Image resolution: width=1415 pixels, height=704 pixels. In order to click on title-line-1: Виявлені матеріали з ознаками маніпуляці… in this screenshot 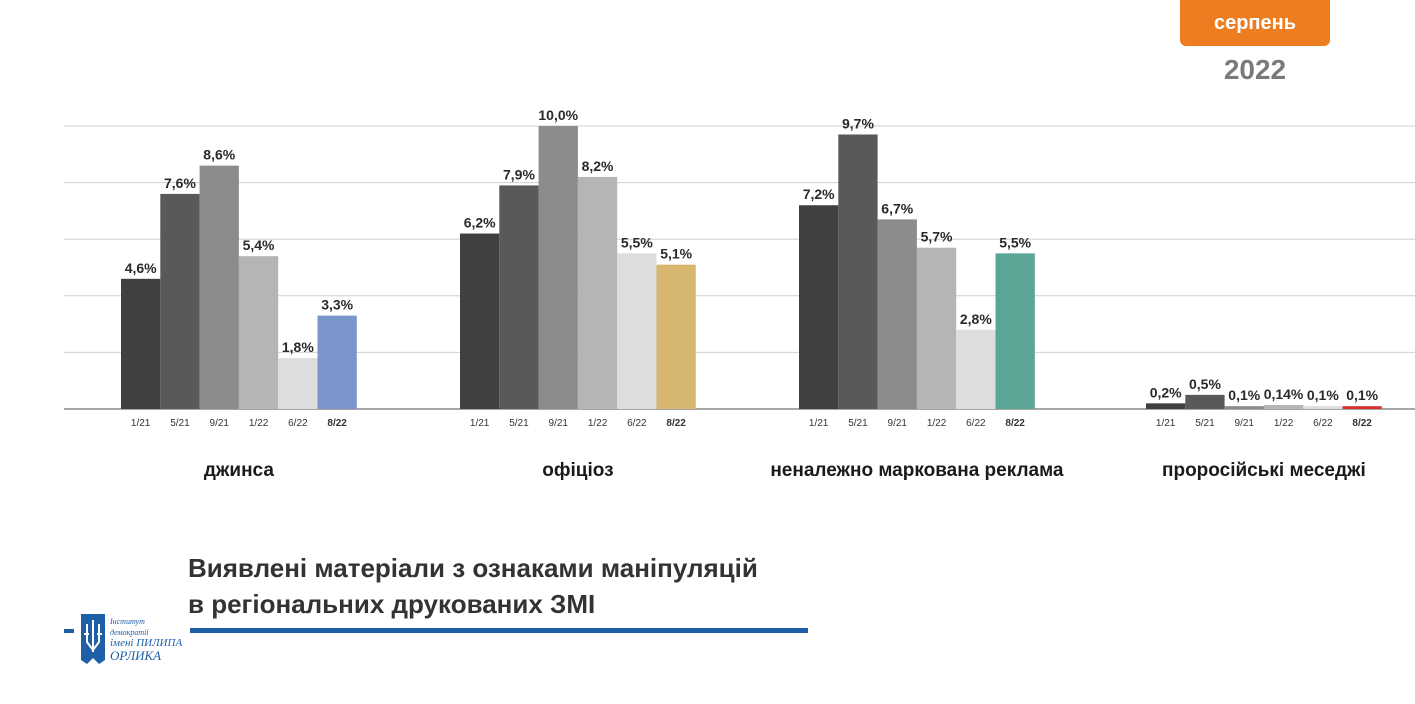, I will do `click(473, 568)`.